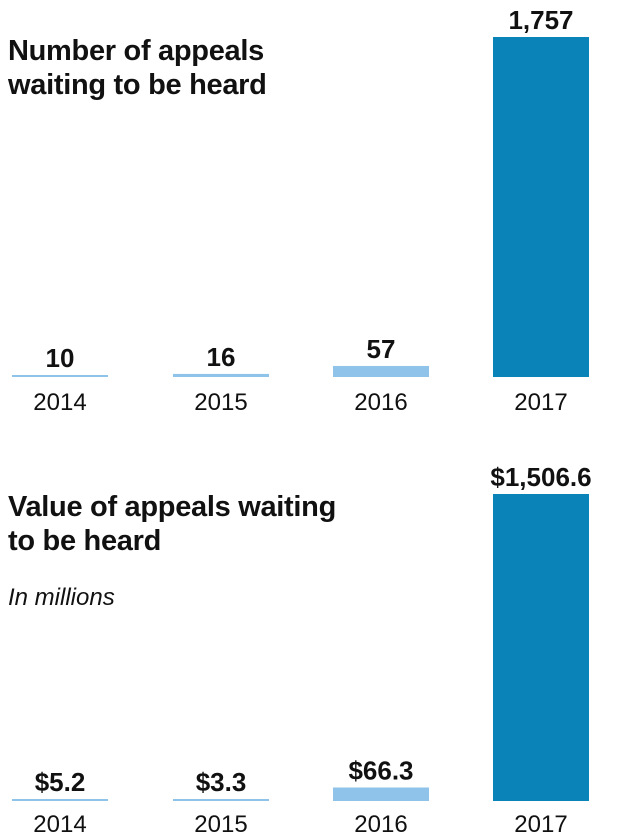  Describe the element at coordinates (541, 647) in the screenshot. I see `chart2-bar-2017` at that location.